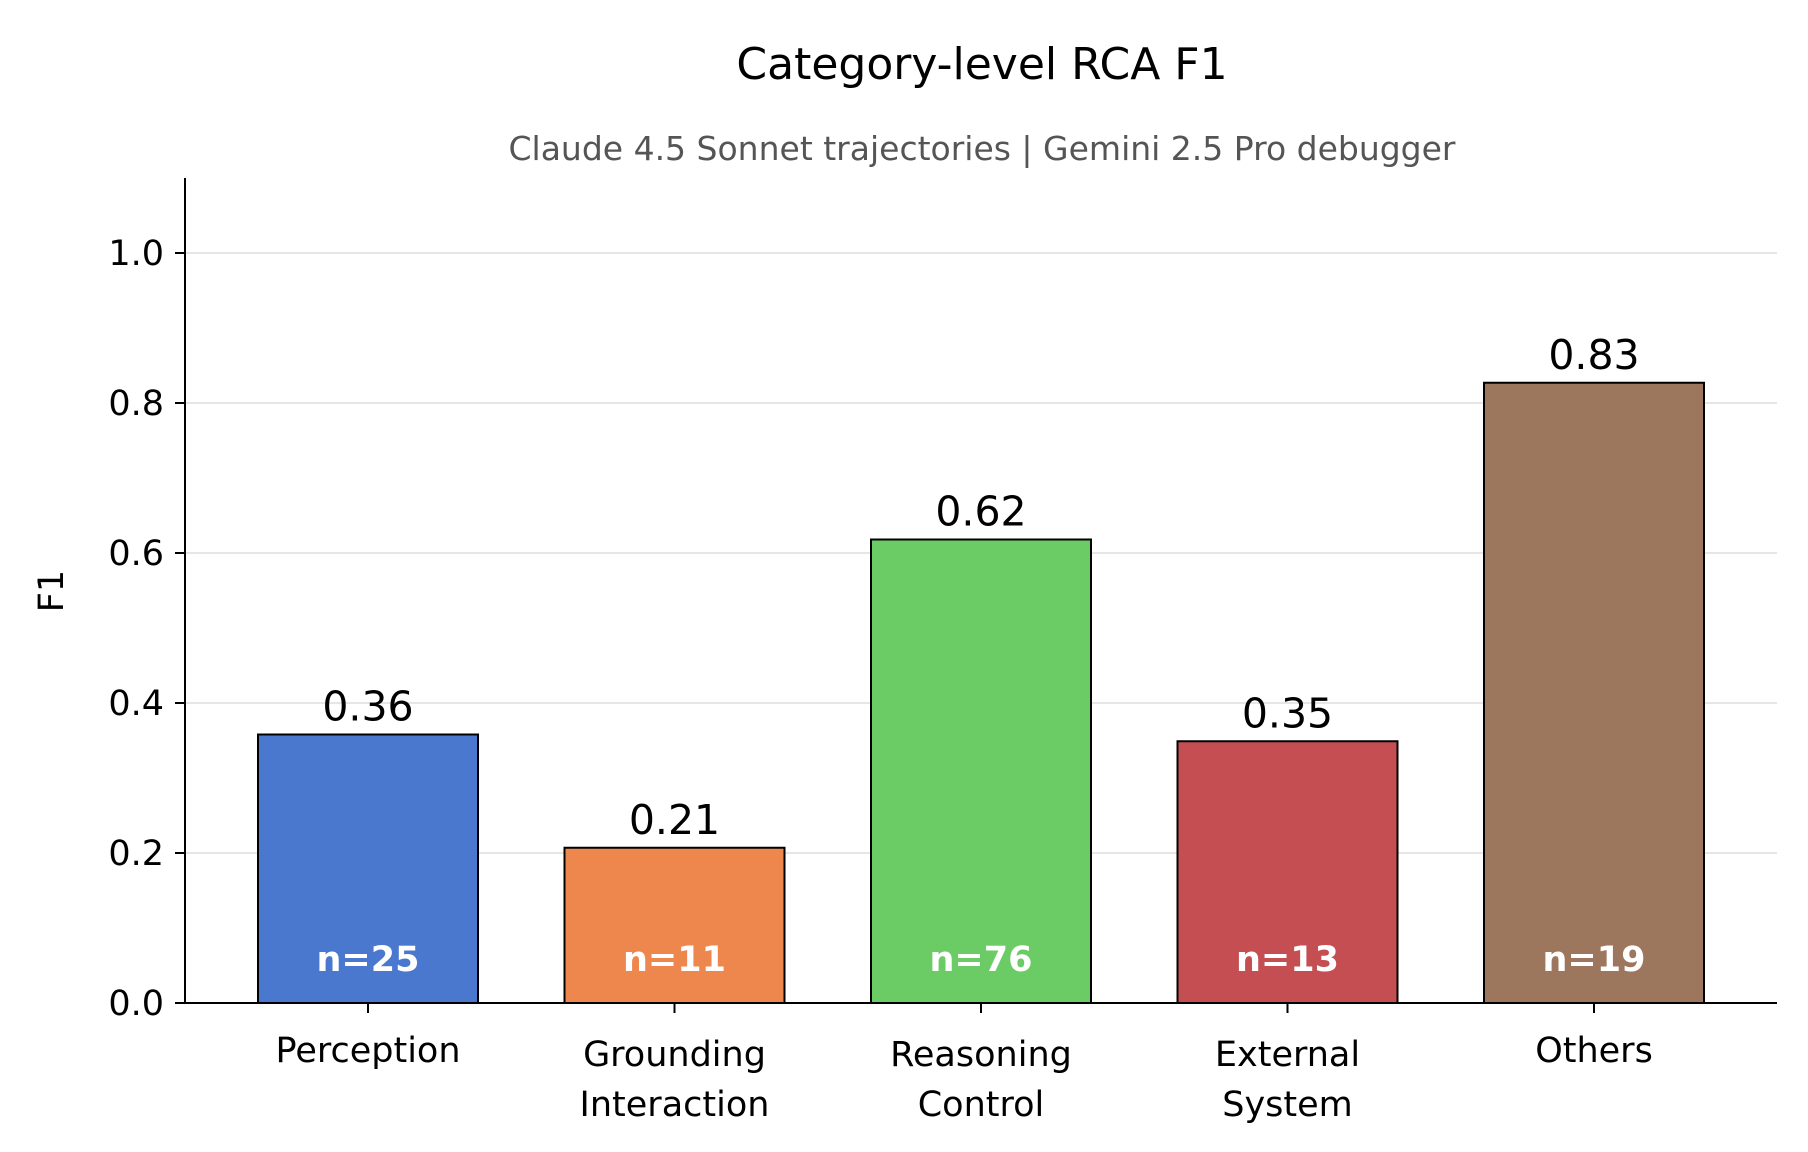 This screenshot has width=1808, height=1152. What do you see at coordinates (368, 960) in the screenshot?
I see `count-label: n=25` at bounding box center [368, 960].